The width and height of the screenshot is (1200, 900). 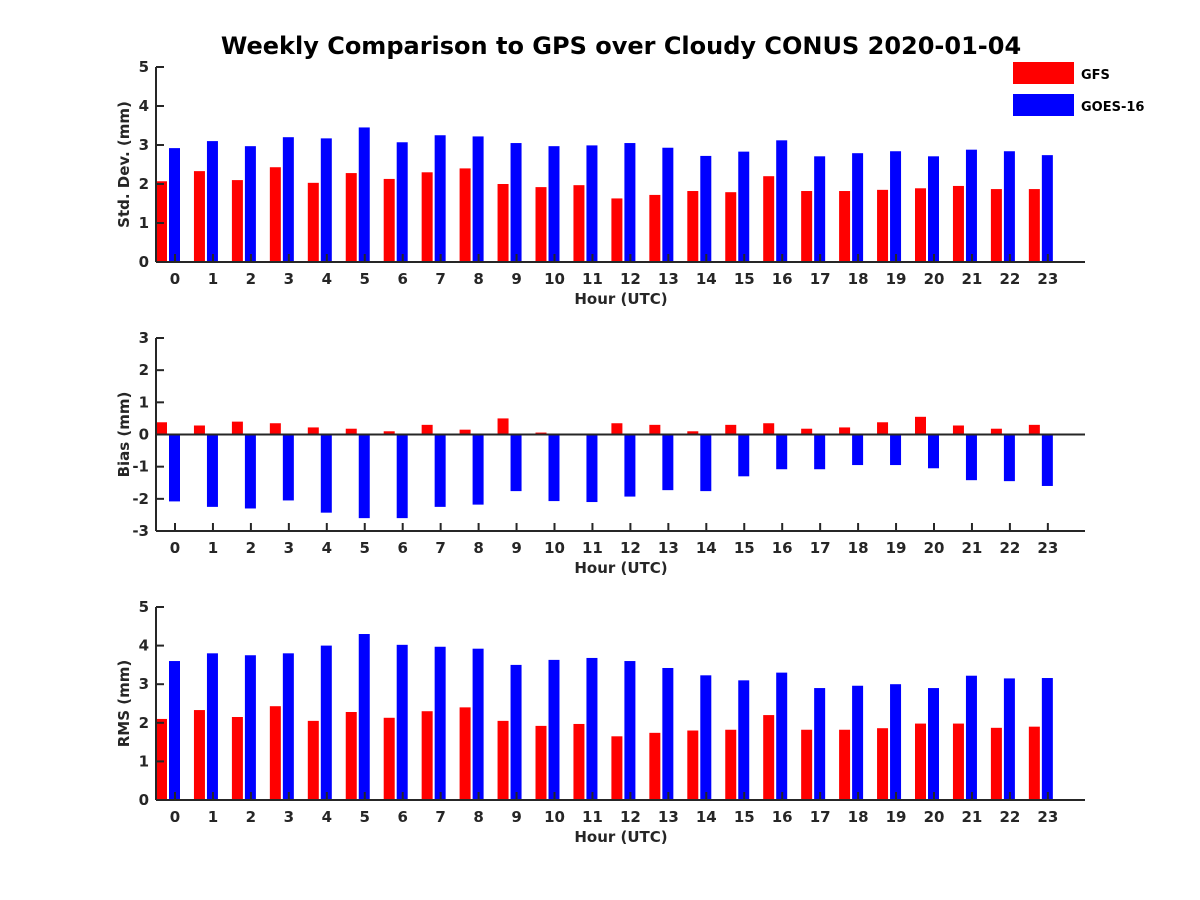 What do you see at coordinates (478, 279) in the screenshot?
I see `std-dev-x-tick-label: 8` at bounding box center [478, 279].